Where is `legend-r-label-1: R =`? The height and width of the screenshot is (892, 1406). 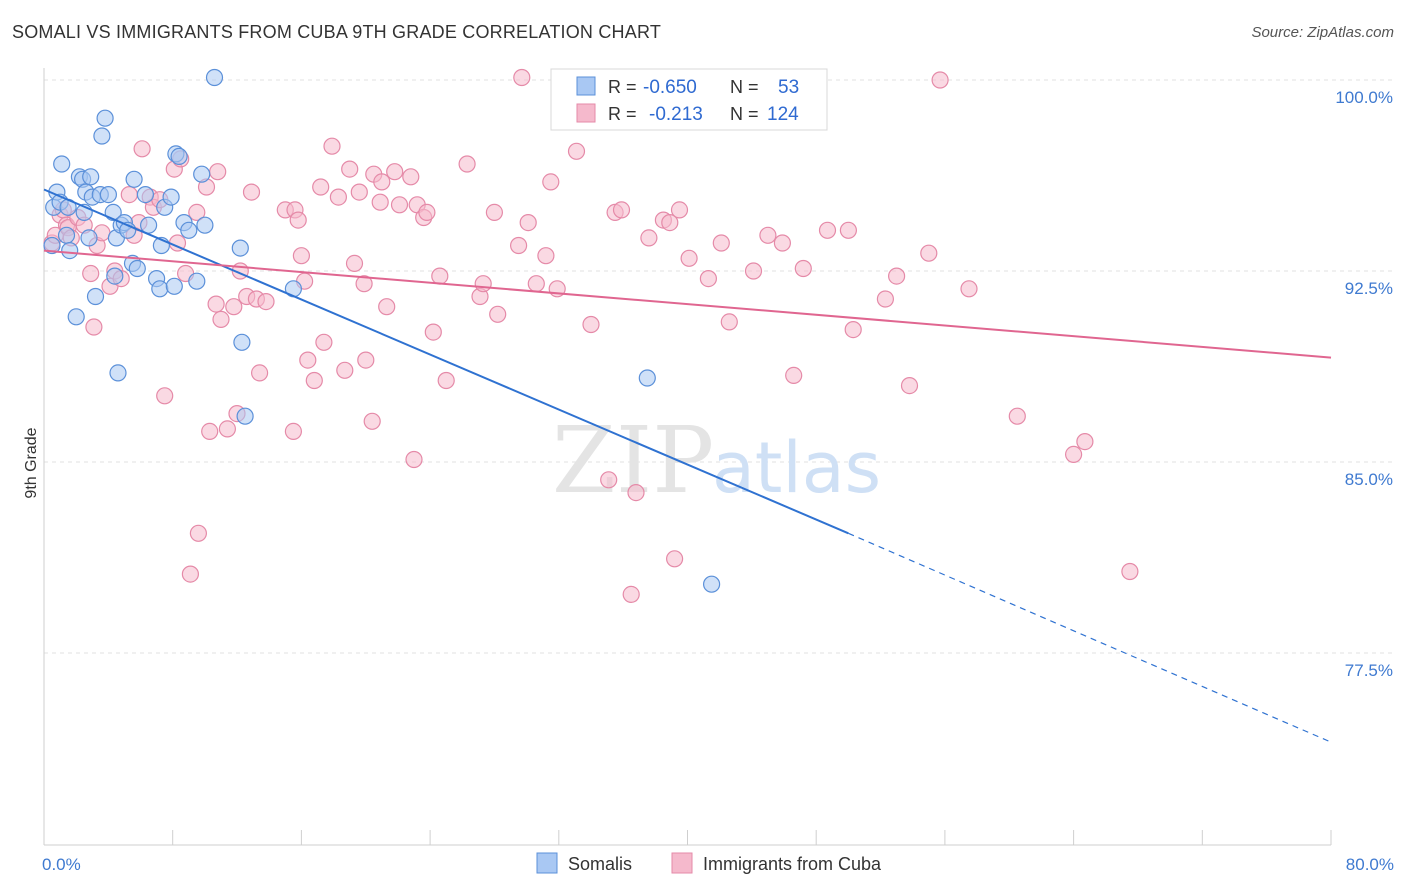
legend-r-label-1: R = is located at coordinates (622, 87).